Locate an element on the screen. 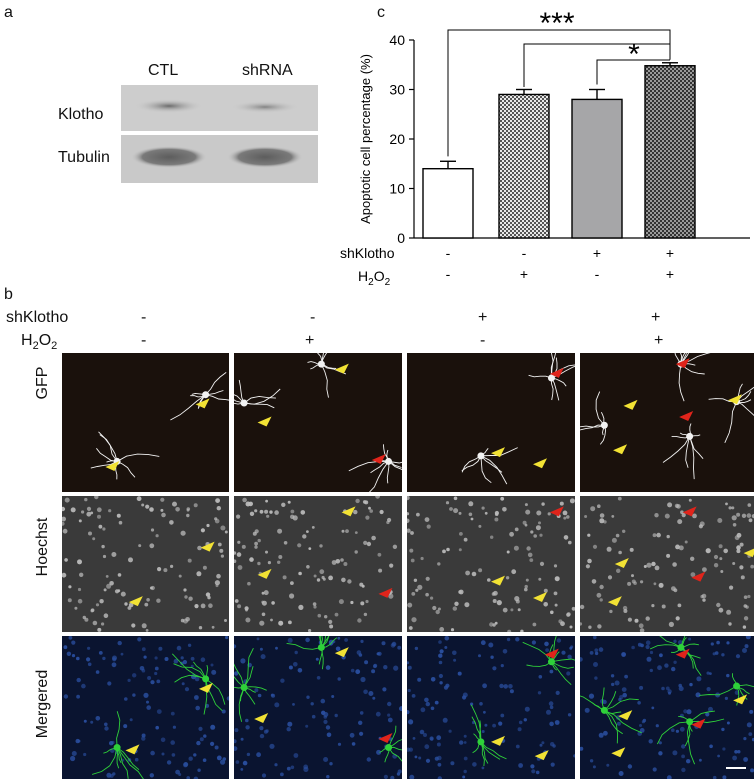 The height and width of the screenshot is (779, 754). micro-cond-shk-2: - is located at coordinates (313, 317).